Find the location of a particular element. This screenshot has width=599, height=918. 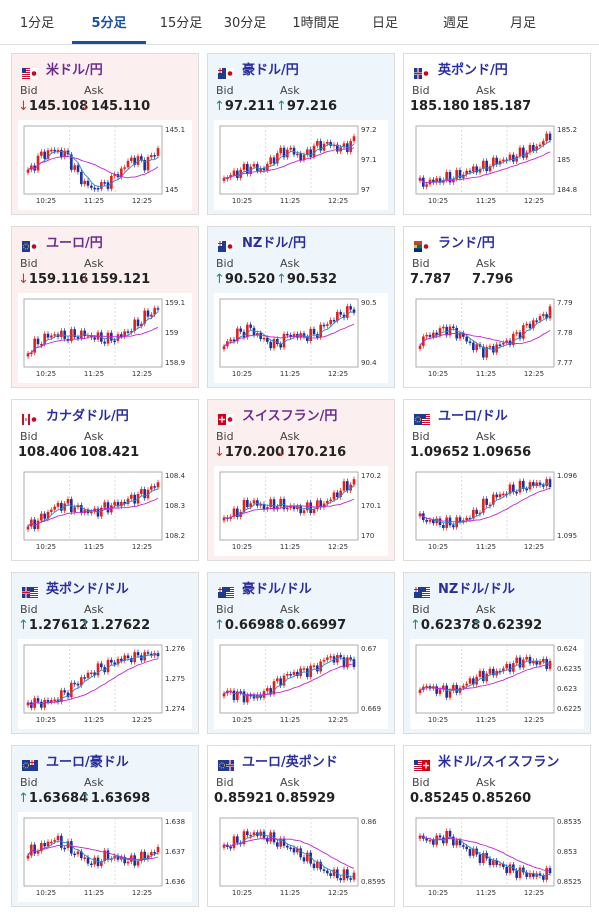

flag-icon is located at coordinates (226, 417).